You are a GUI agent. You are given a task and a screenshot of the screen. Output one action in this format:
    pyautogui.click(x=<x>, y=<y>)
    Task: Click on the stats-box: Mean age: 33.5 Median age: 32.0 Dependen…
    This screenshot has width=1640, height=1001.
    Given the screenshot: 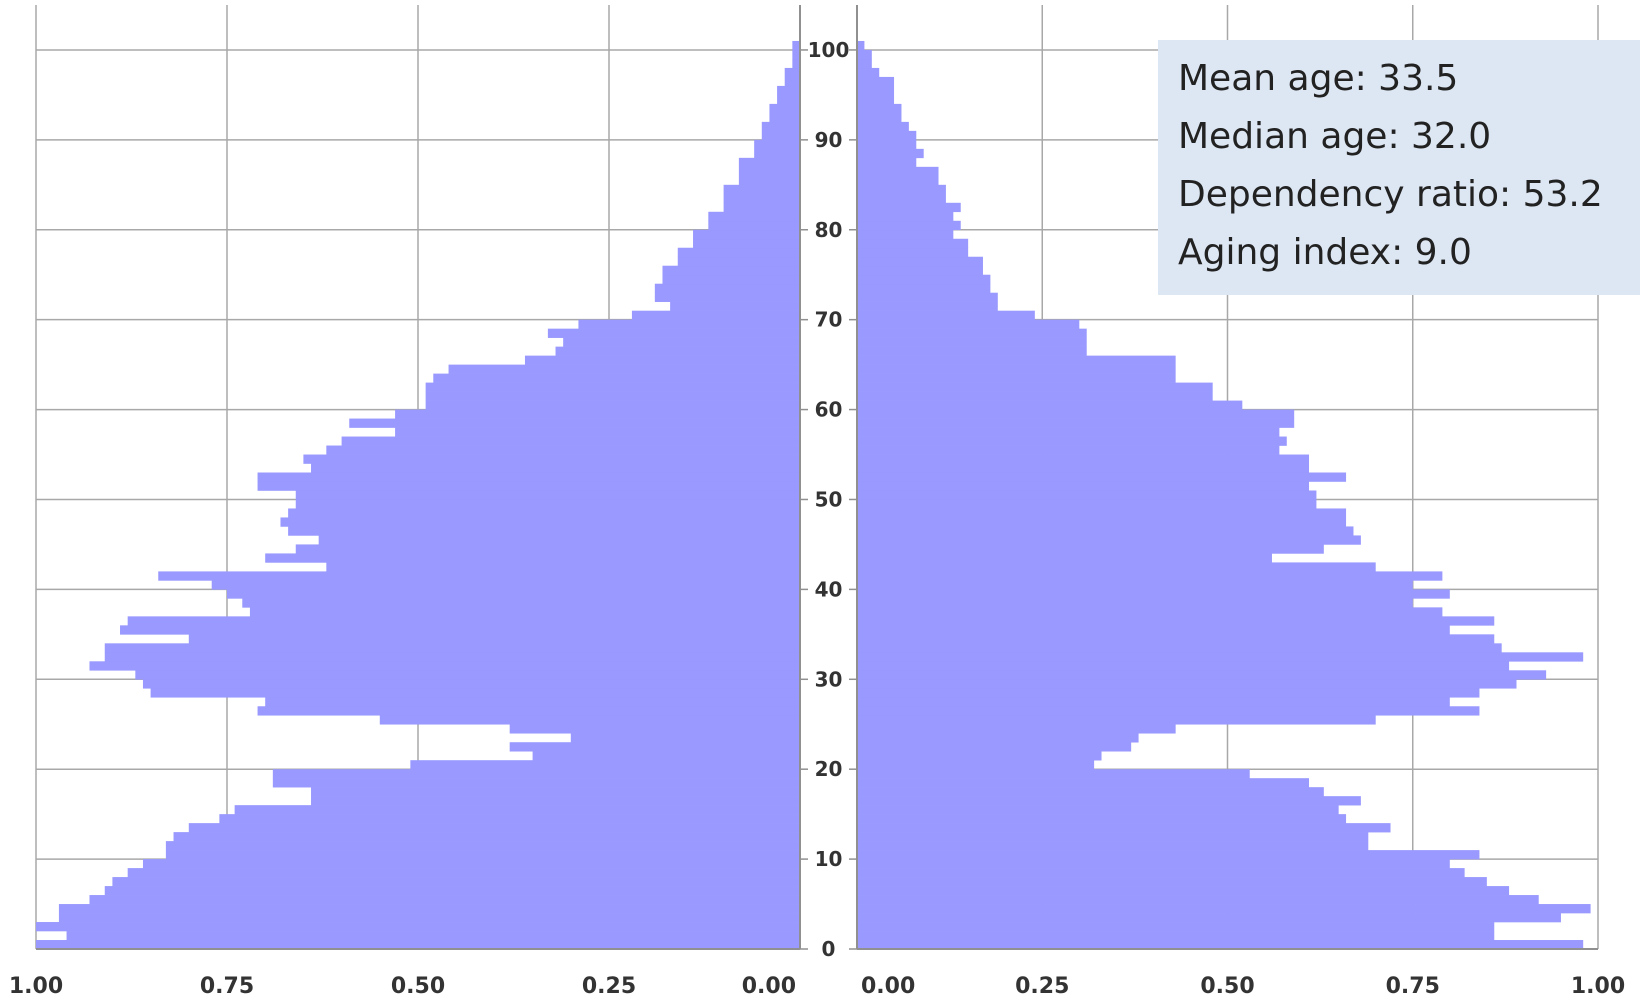 What is the action you would take?
    pyautogui.click(x=1399, y=167)
    